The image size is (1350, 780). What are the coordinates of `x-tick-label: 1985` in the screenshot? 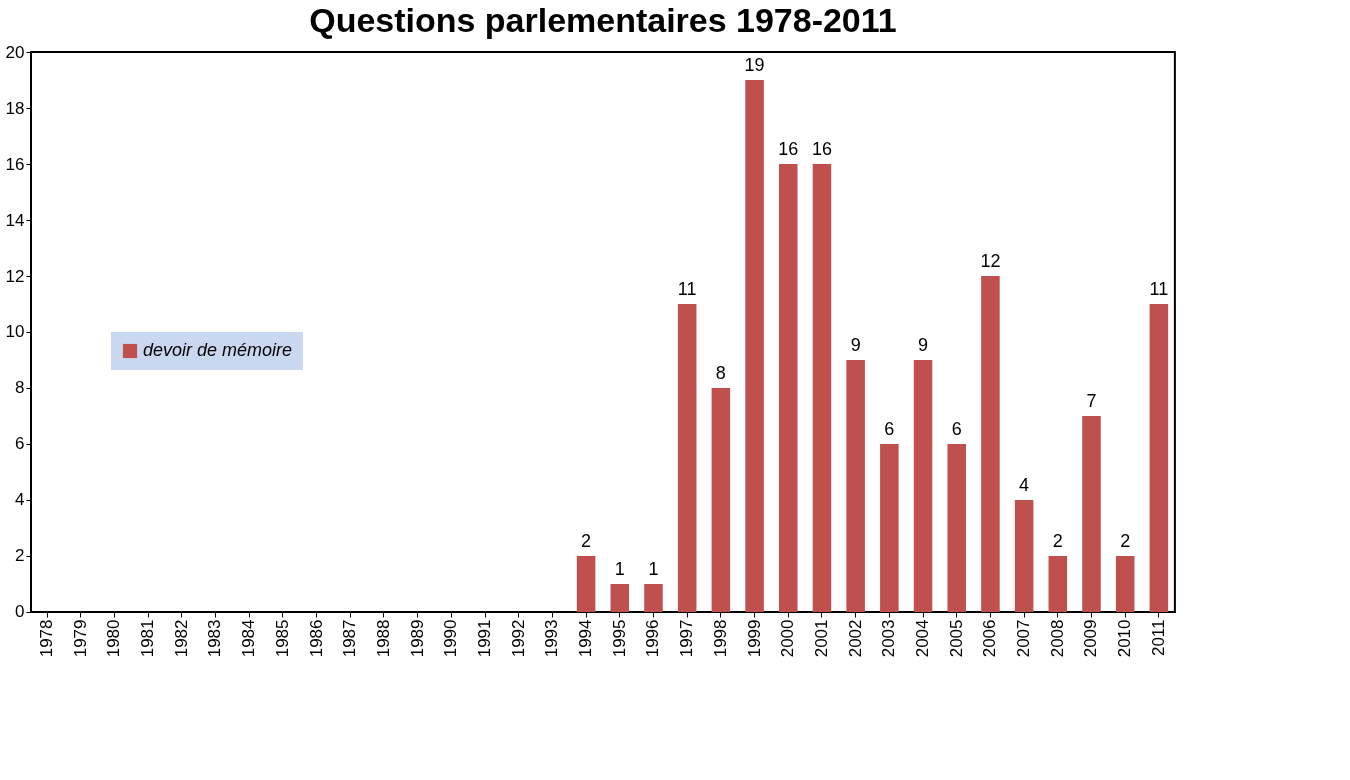 It's located at (282, 638).